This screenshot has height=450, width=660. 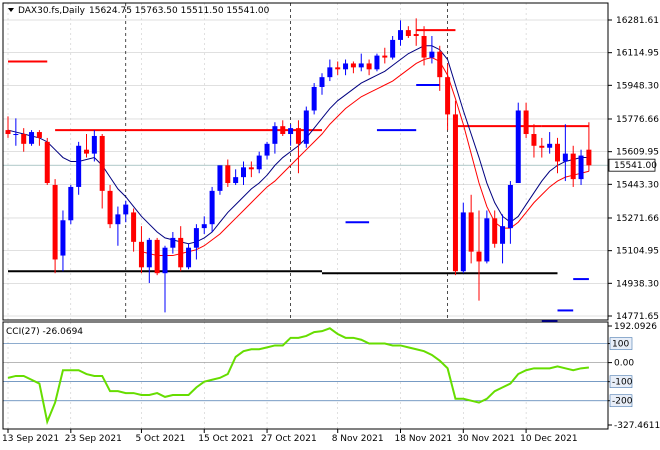 What do you see at coordinates (620, 345) in the screenshot?
I see `cci-tick-label: 100` at bounding box center [620, 345].